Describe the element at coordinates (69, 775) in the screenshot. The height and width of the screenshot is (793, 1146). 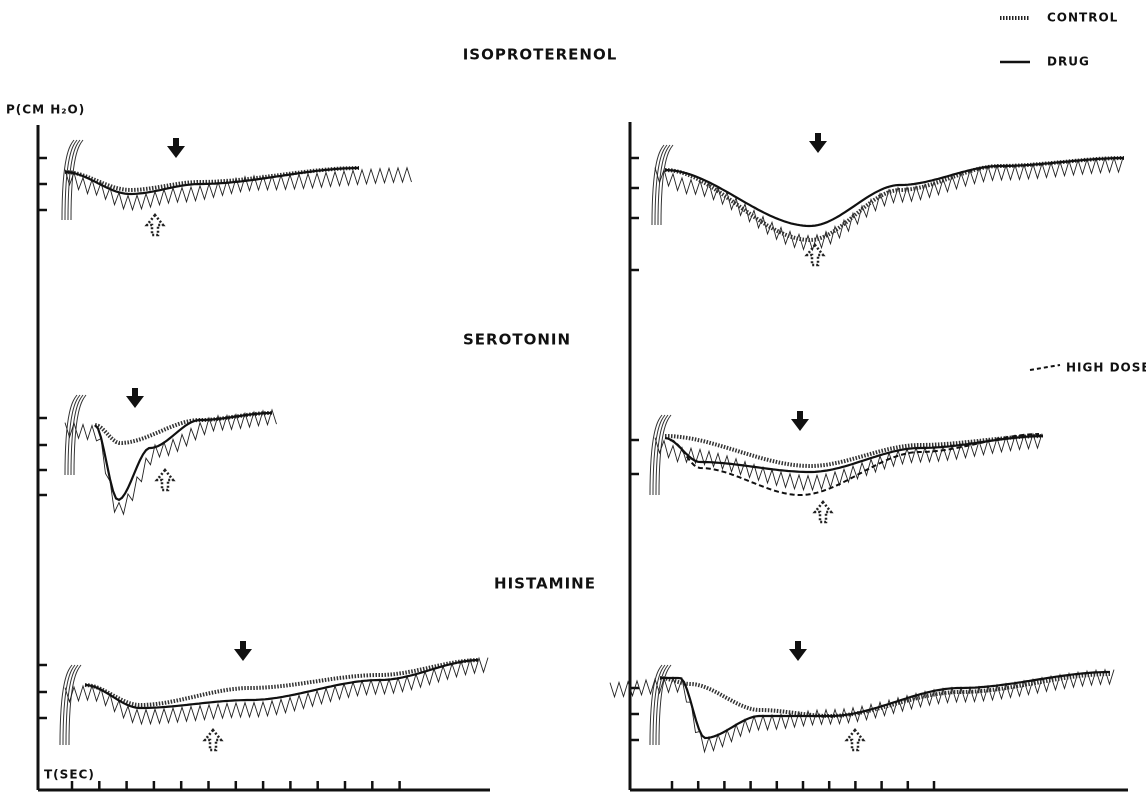
I see `x-axis-label: T(SEC)` at that location.